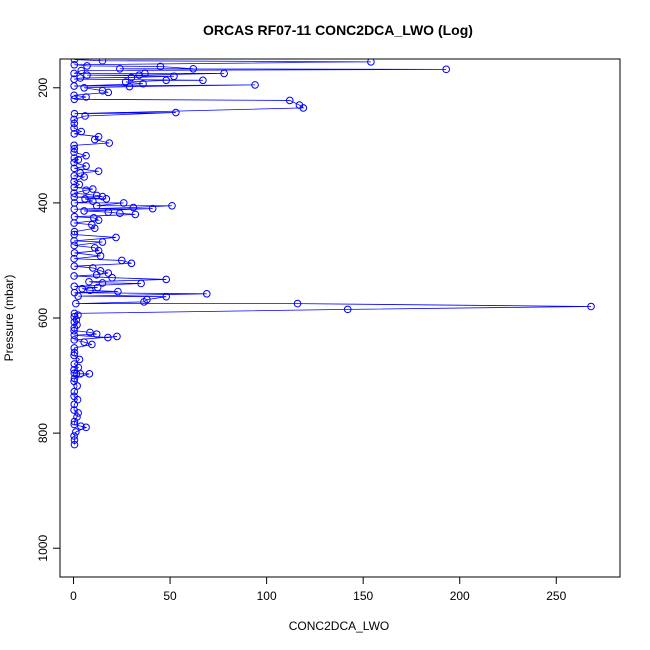 The image size is (650, 650). What do you see at coordinates (170, 596) in the screenshot?
I see `x-tick-label: 50` at bounding box center [170, 596].